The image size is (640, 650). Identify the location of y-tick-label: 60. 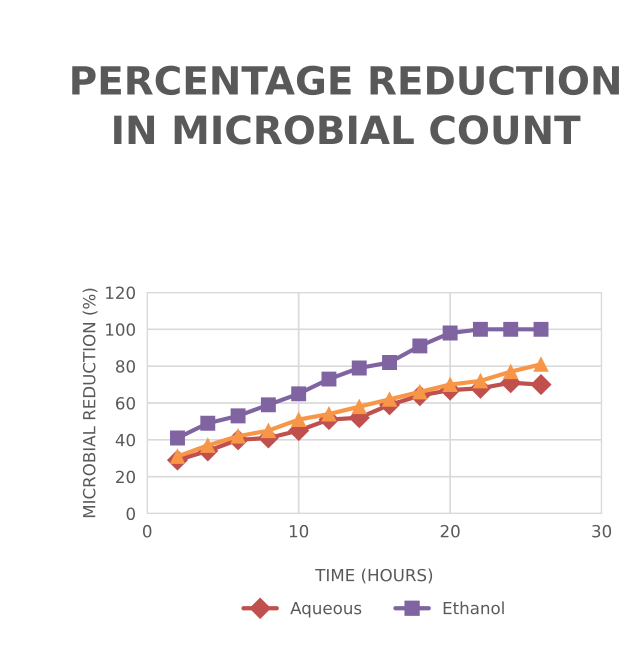
(125, 403).